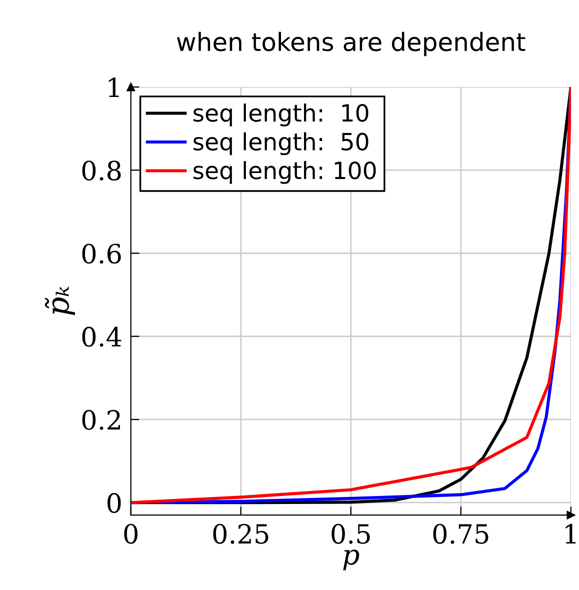  I want to click on x-tick-label: 0.5, so click(351, 534).